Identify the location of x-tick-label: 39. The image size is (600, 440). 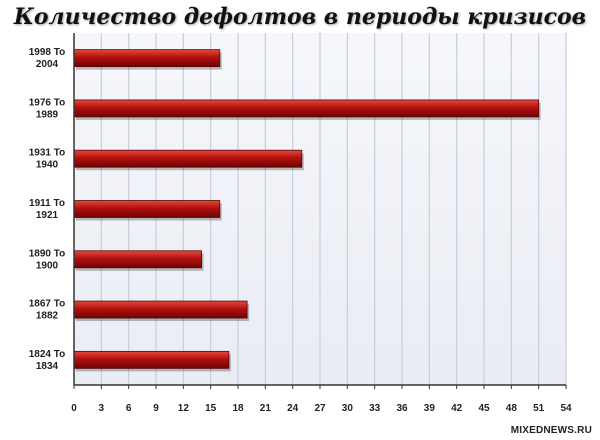
(430, 408).